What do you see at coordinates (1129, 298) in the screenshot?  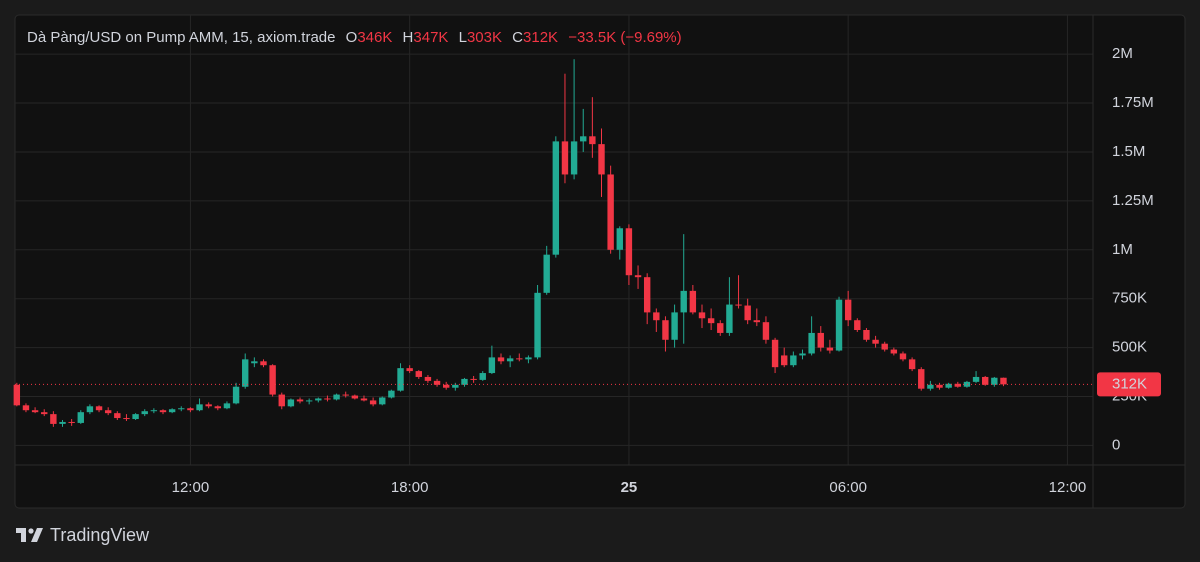 I see `y-tick-label: 750K` at bounding box center [1129, 298].